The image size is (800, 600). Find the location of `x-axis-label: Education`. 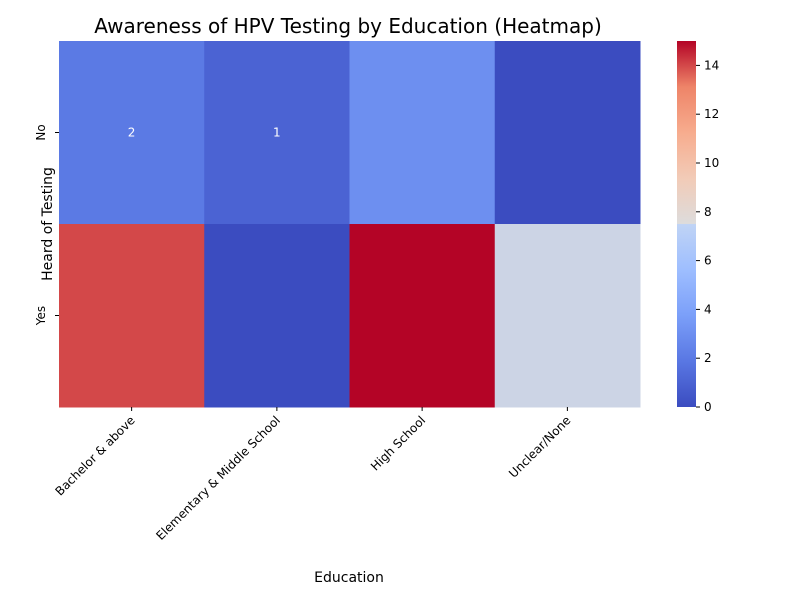

x-axis-label: Education is located at coordinates (349, 578).